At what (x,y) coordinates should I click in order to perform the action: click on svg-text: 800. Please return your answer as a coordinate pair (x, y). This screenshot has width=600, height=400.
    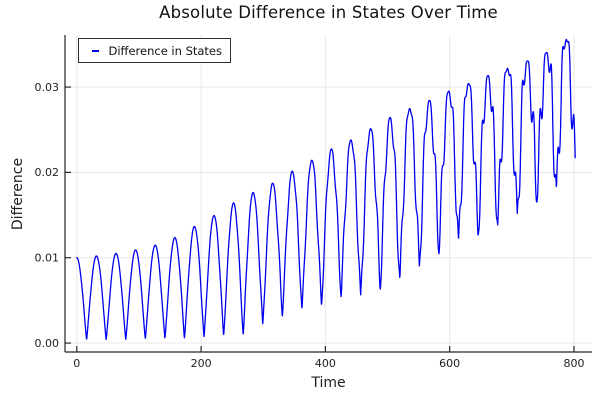
    Looking at the image, I should click on (573, 363).